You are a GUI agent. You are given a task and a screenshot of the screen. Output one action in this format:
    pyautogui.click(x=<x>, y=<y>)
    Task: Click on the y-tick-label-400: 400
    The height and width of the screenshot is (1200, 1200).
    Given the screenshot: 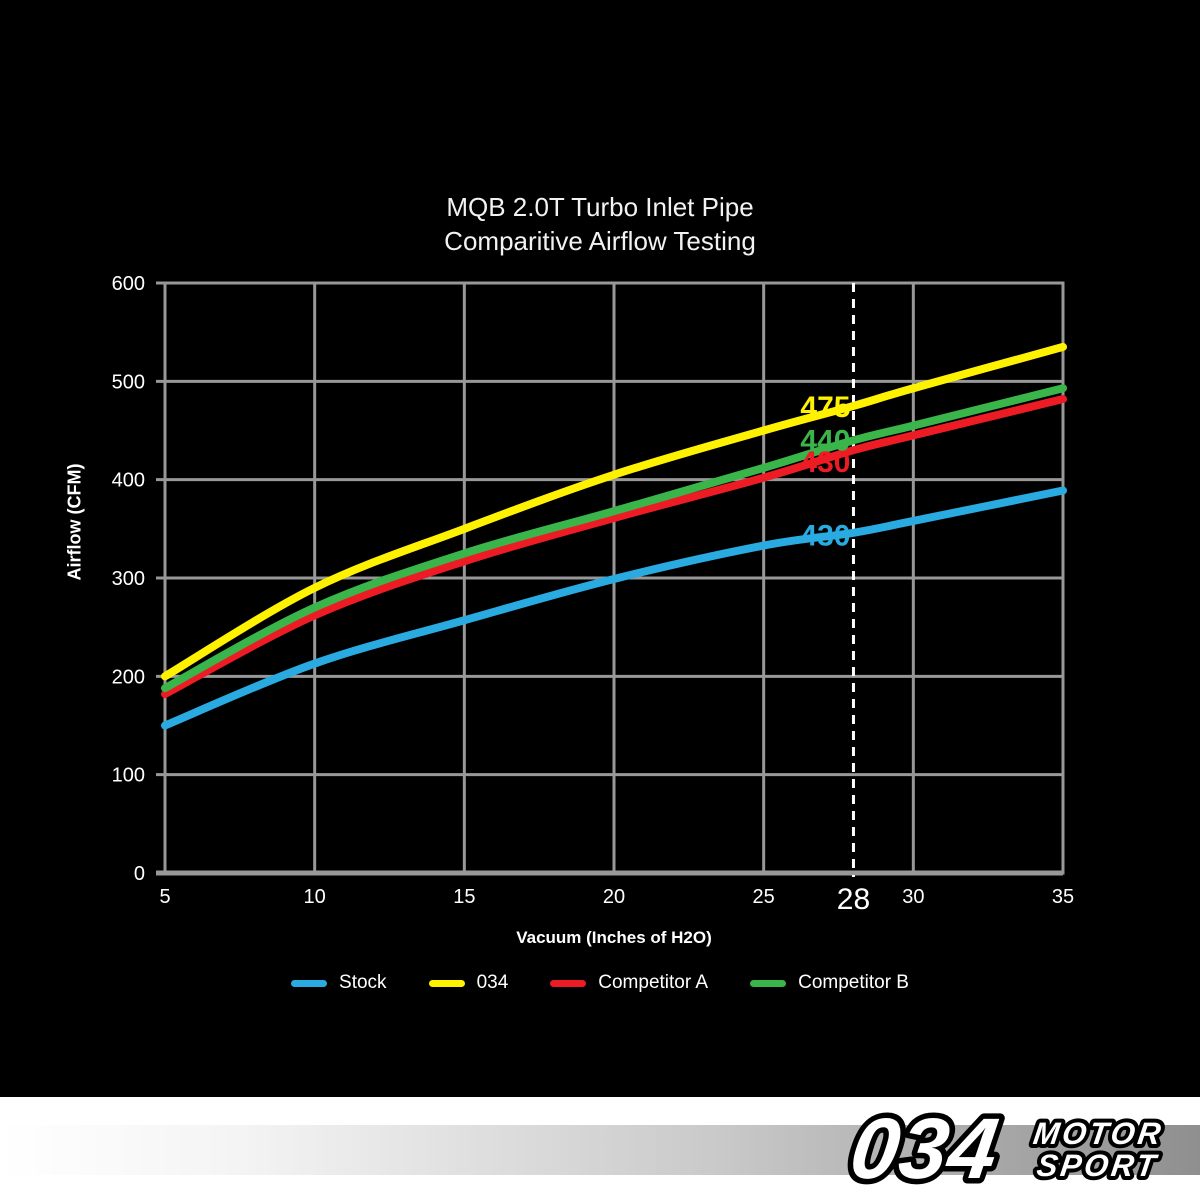 What is the action you would take?
    pyautogui.click(x=128, y=481)
    